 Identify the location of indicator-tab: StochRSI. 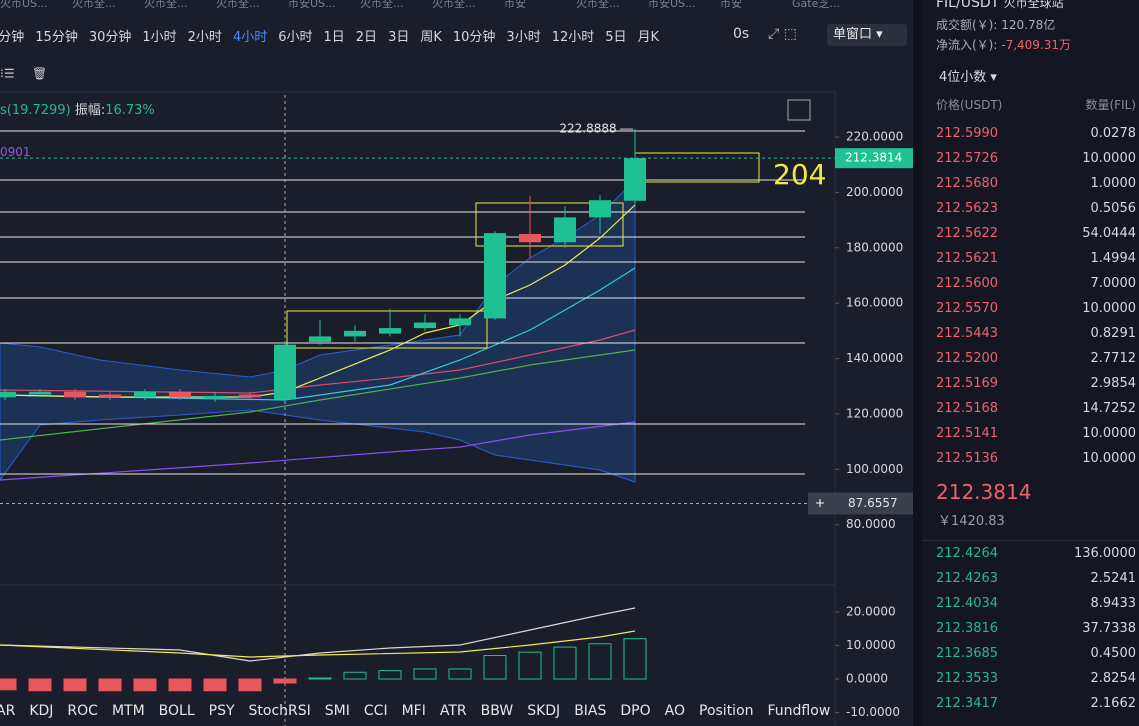
(280, 711).